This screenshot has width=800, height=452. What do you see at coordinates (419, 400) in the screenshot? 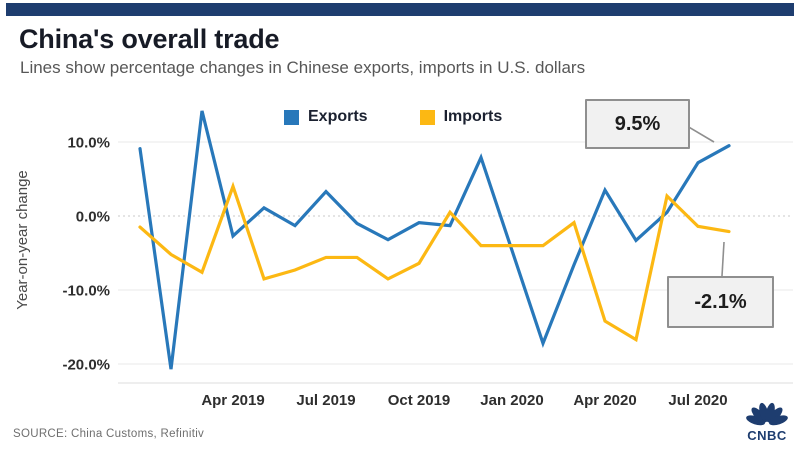
I see `x-tick-label: Oct 2019` at bounding box center [419, 400].